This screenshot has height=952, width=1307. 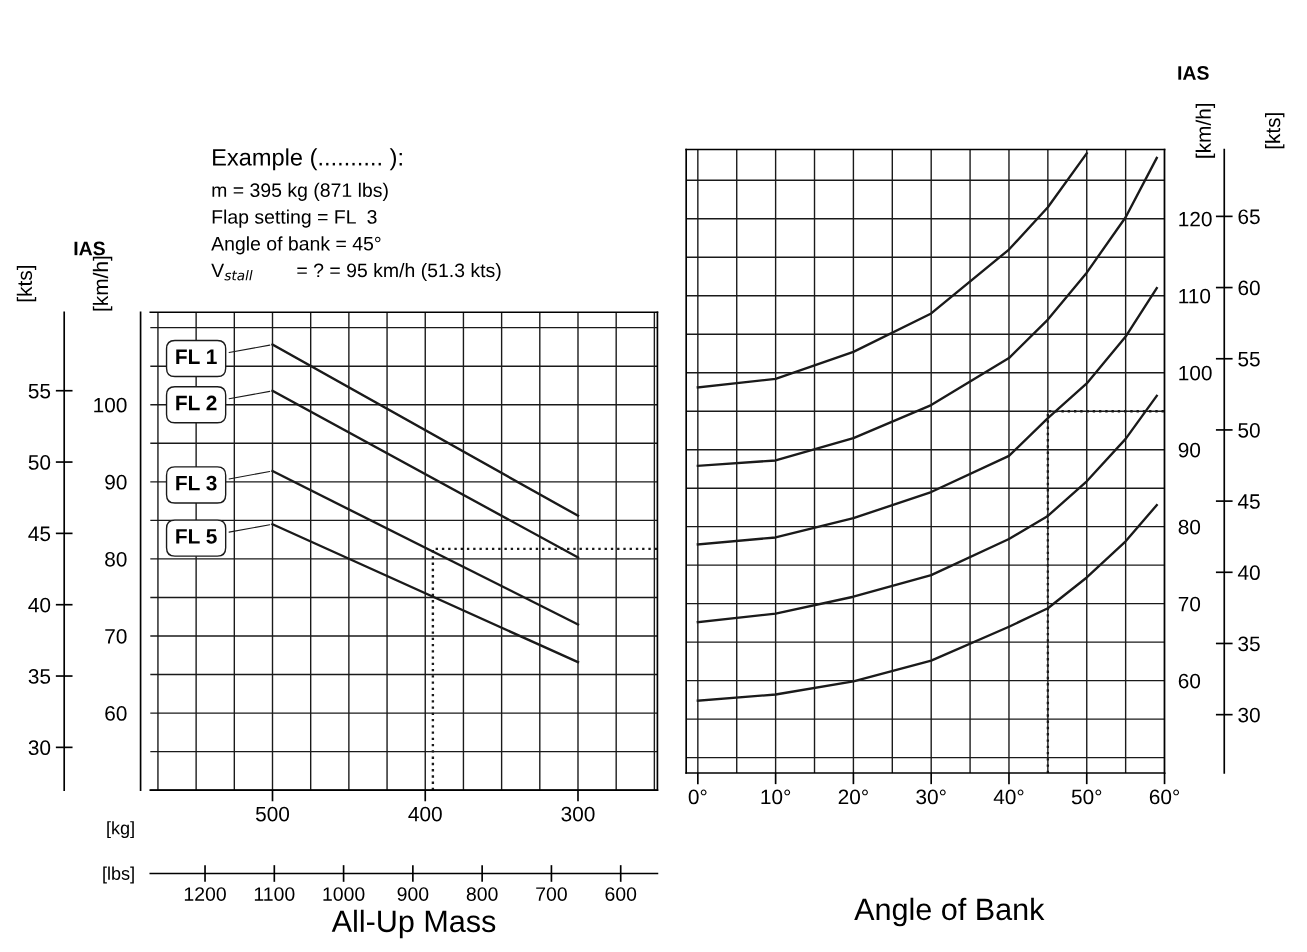 What do you see at coordinates (551, 894) in the screenshot?
I see `x2-tick-label: 700` at bounding box center [551, 894].